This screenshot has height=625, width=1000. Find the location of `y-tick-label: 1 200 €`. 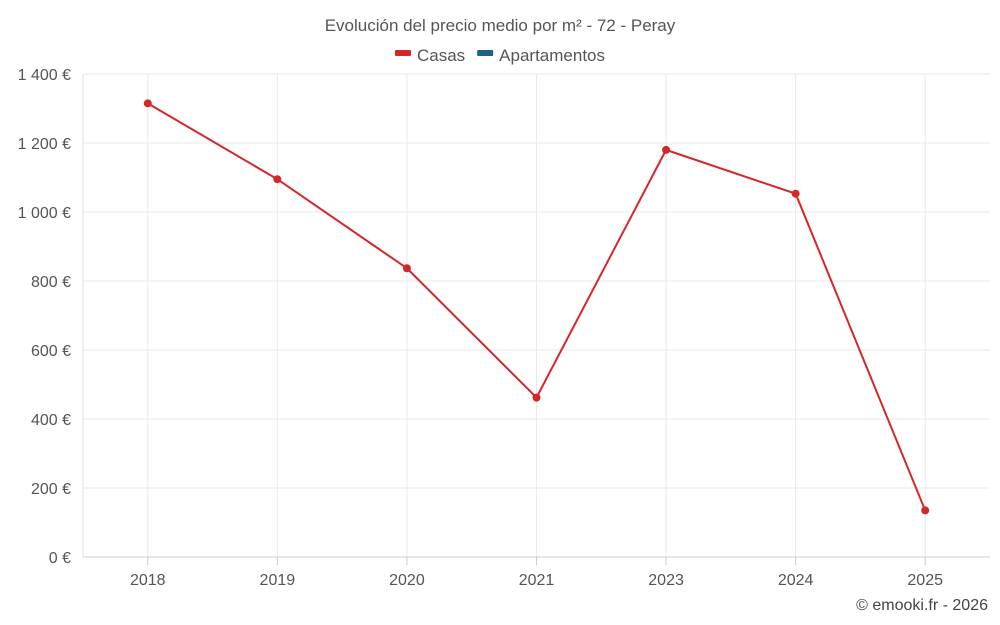

y-tick-label: 1 200 € is located at coordinates (44, 144).